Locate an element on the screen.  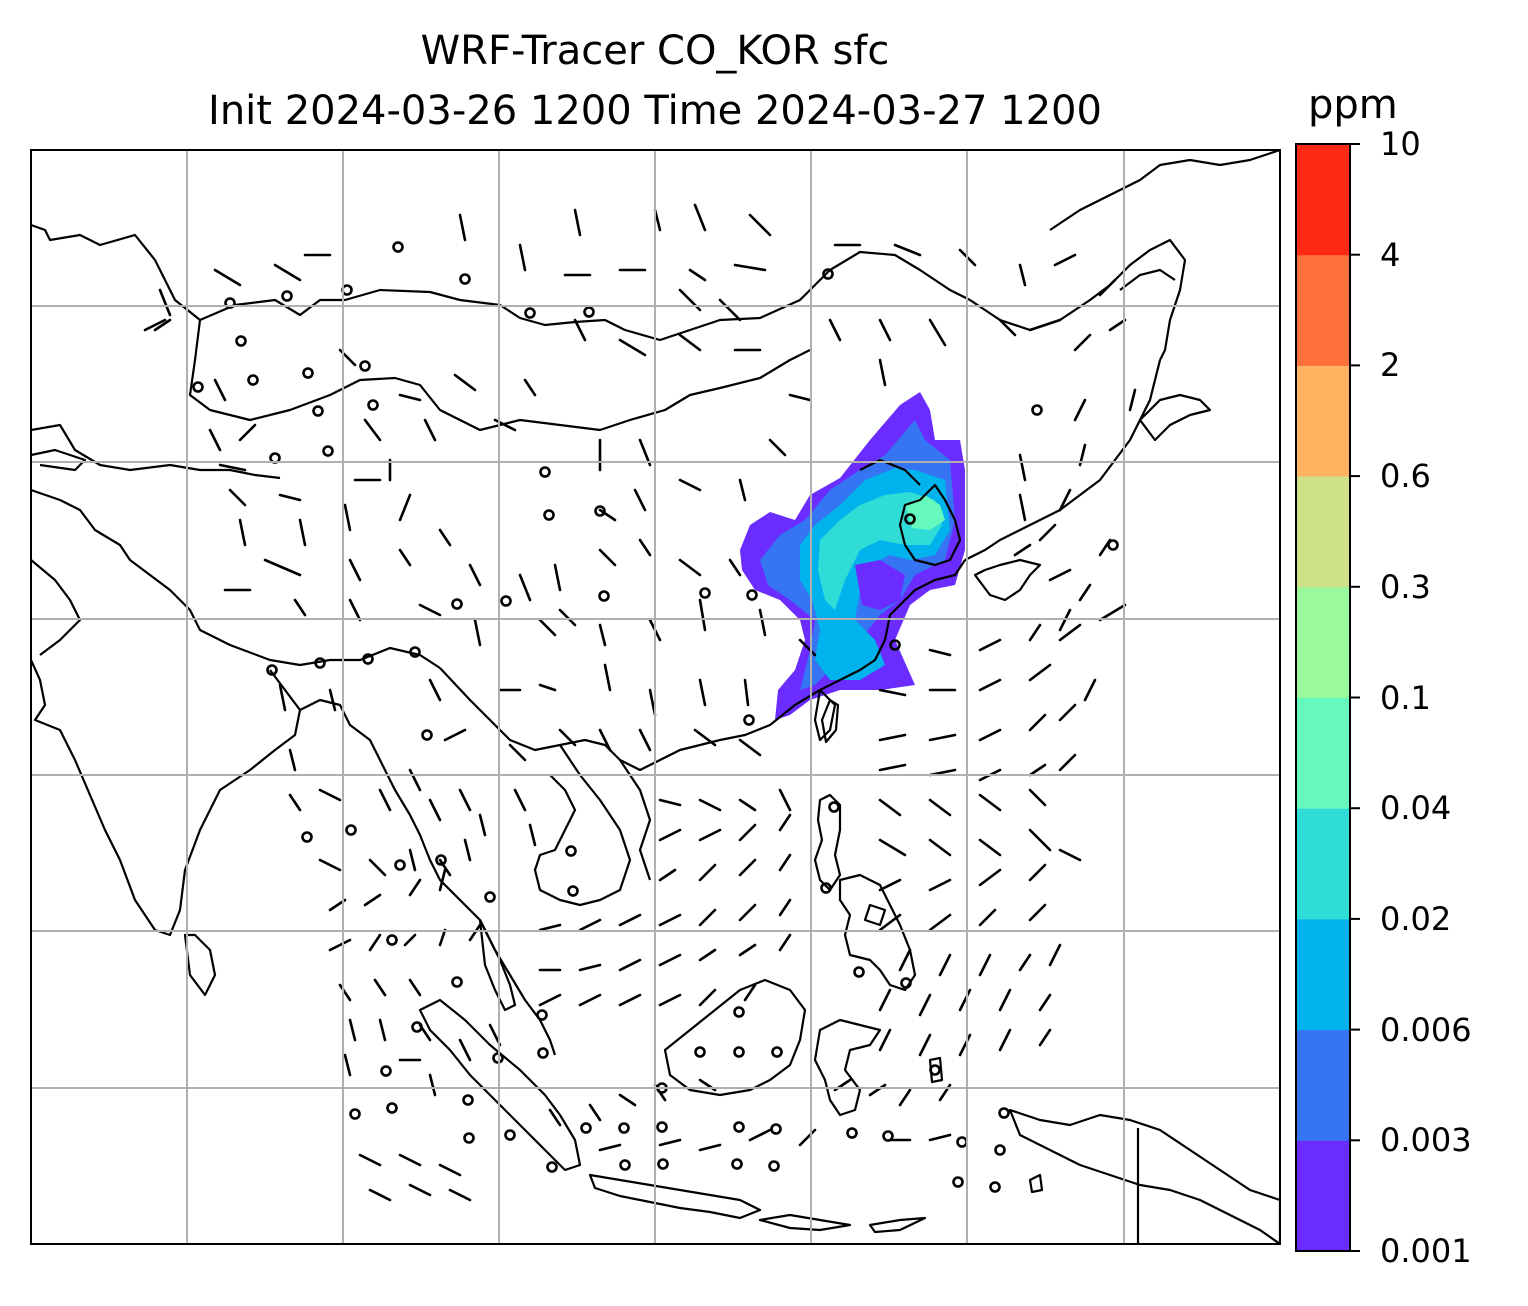
tracer-plume is located at coordinates (852, 556).